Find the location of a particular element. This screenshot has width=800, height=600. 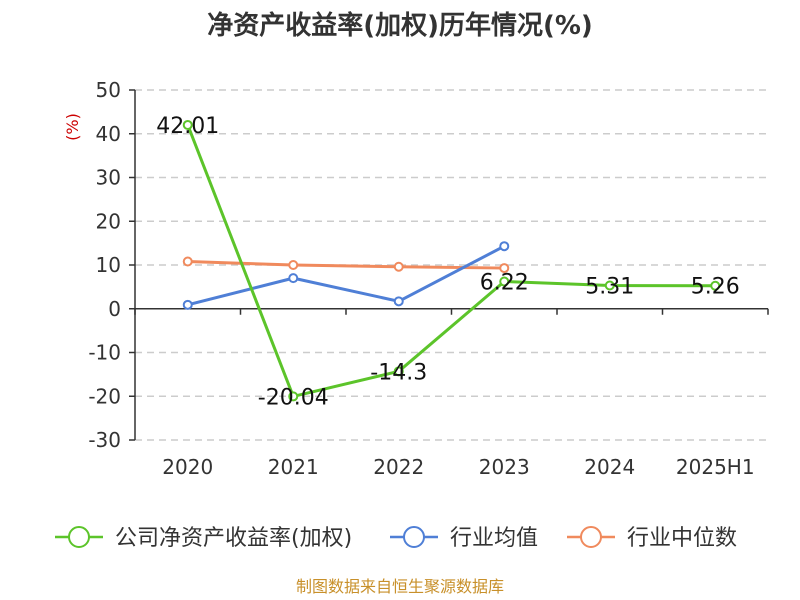

data-label: 5.31 is located at coordinates (609, 287).